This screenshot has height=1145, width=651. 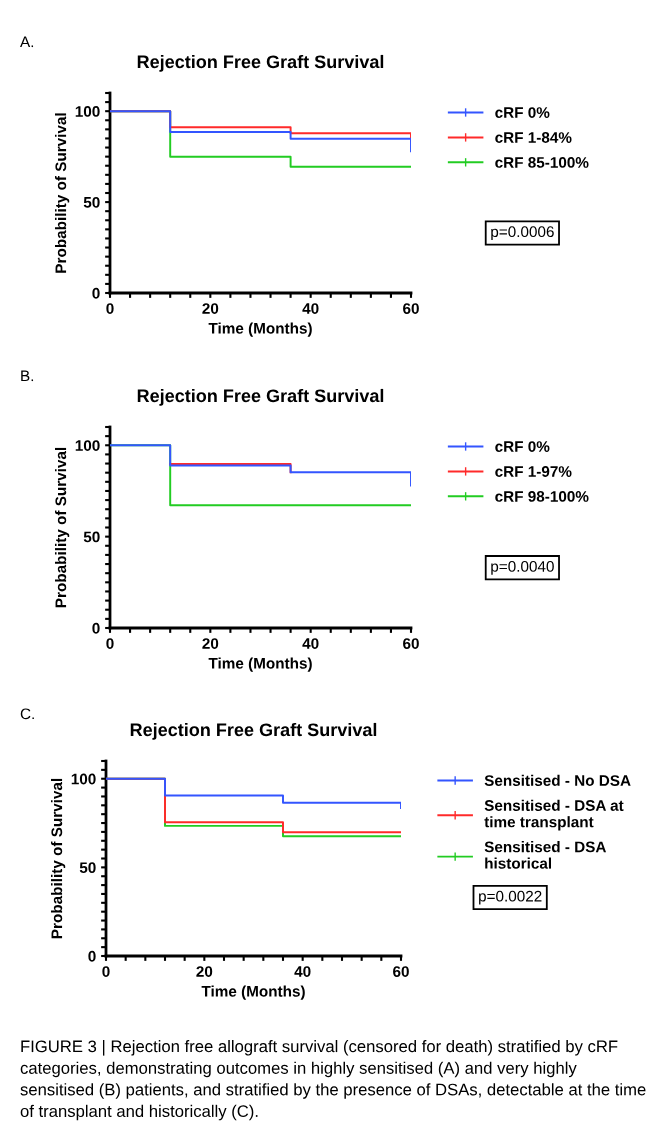 I want to click on legend-label: cRF 85-100%, so click(x=542, y=162).